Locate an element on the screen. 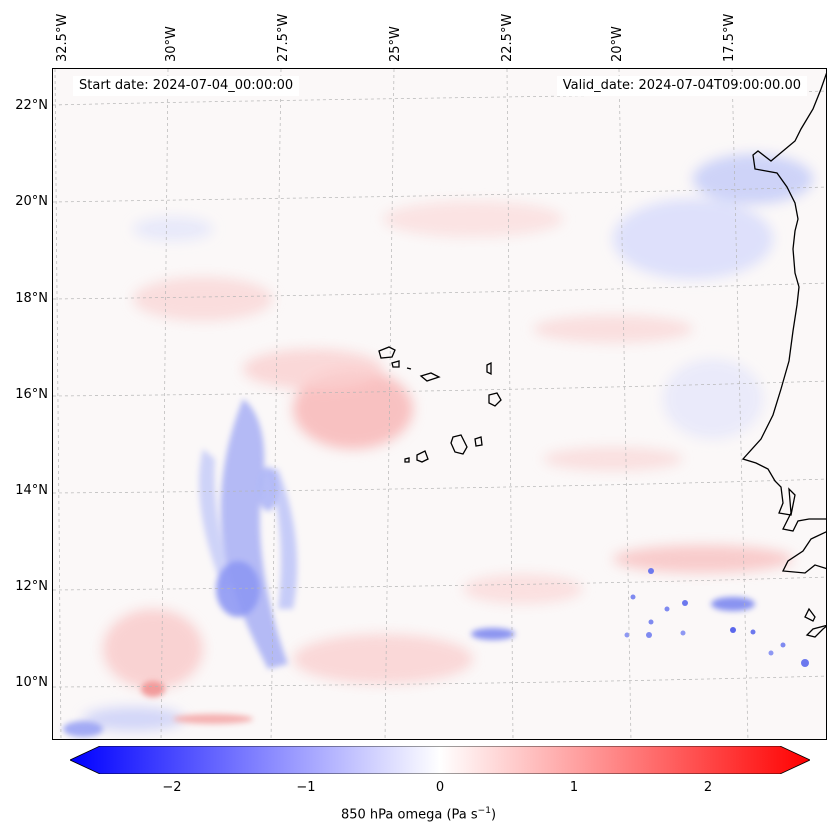 Image resolution: width=837 pixels, height=839 pixels. lon-label-25w: 25°W is located at coordinates (395, 44).